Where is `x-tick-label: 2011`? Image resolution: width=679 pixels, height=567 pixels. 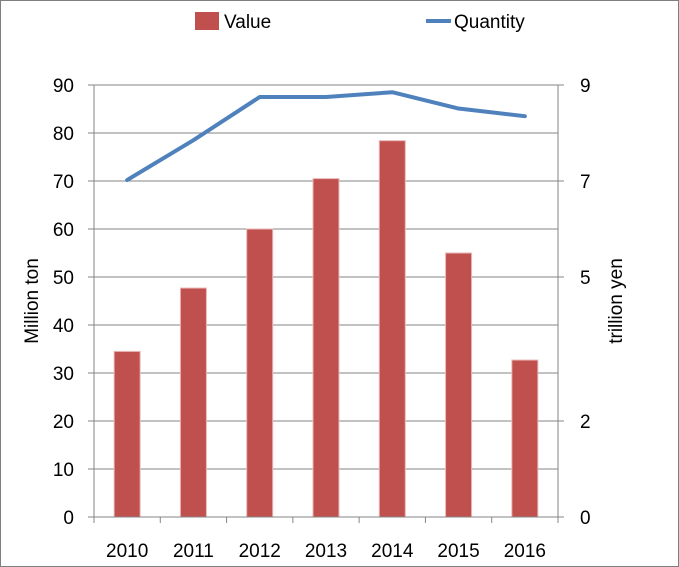 x-tick-label: 2011 is located at coordinates (193, 551).